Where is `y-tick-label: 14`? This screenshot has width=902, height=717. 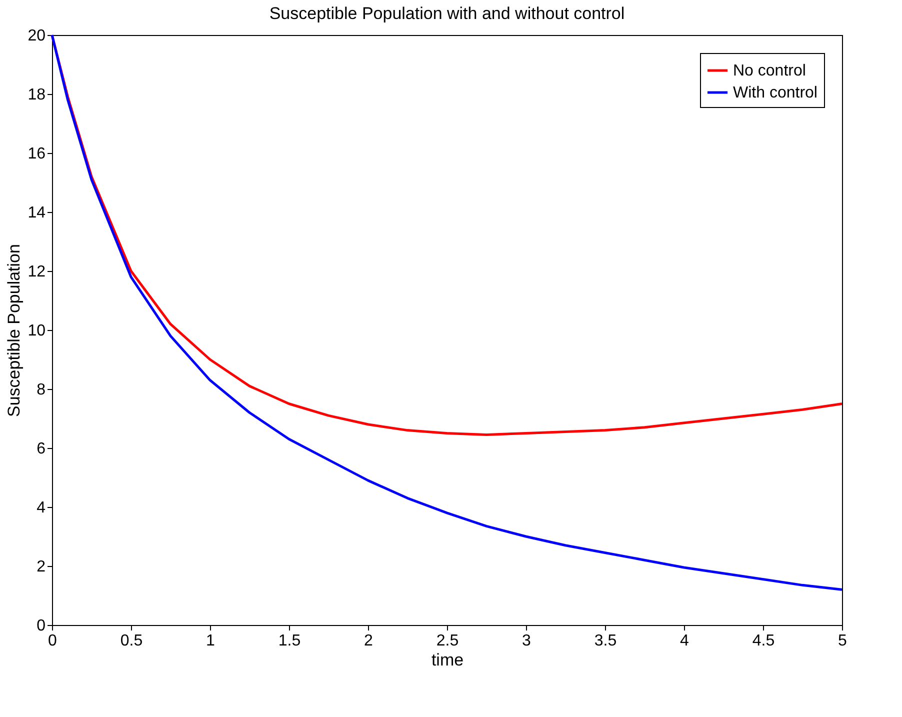
y-tick-label: 14 is located at coordinates (37, 213).